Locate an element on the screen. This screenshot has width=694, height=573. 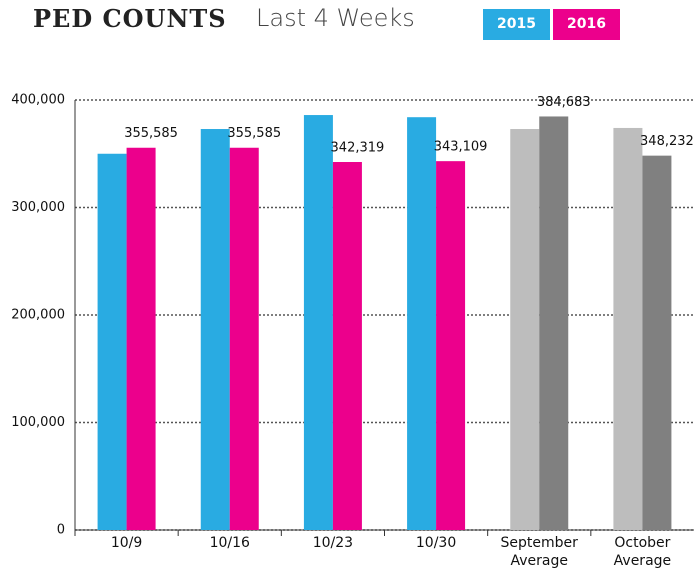
legend-entry: 2016 is located at coordinates (586, 24).